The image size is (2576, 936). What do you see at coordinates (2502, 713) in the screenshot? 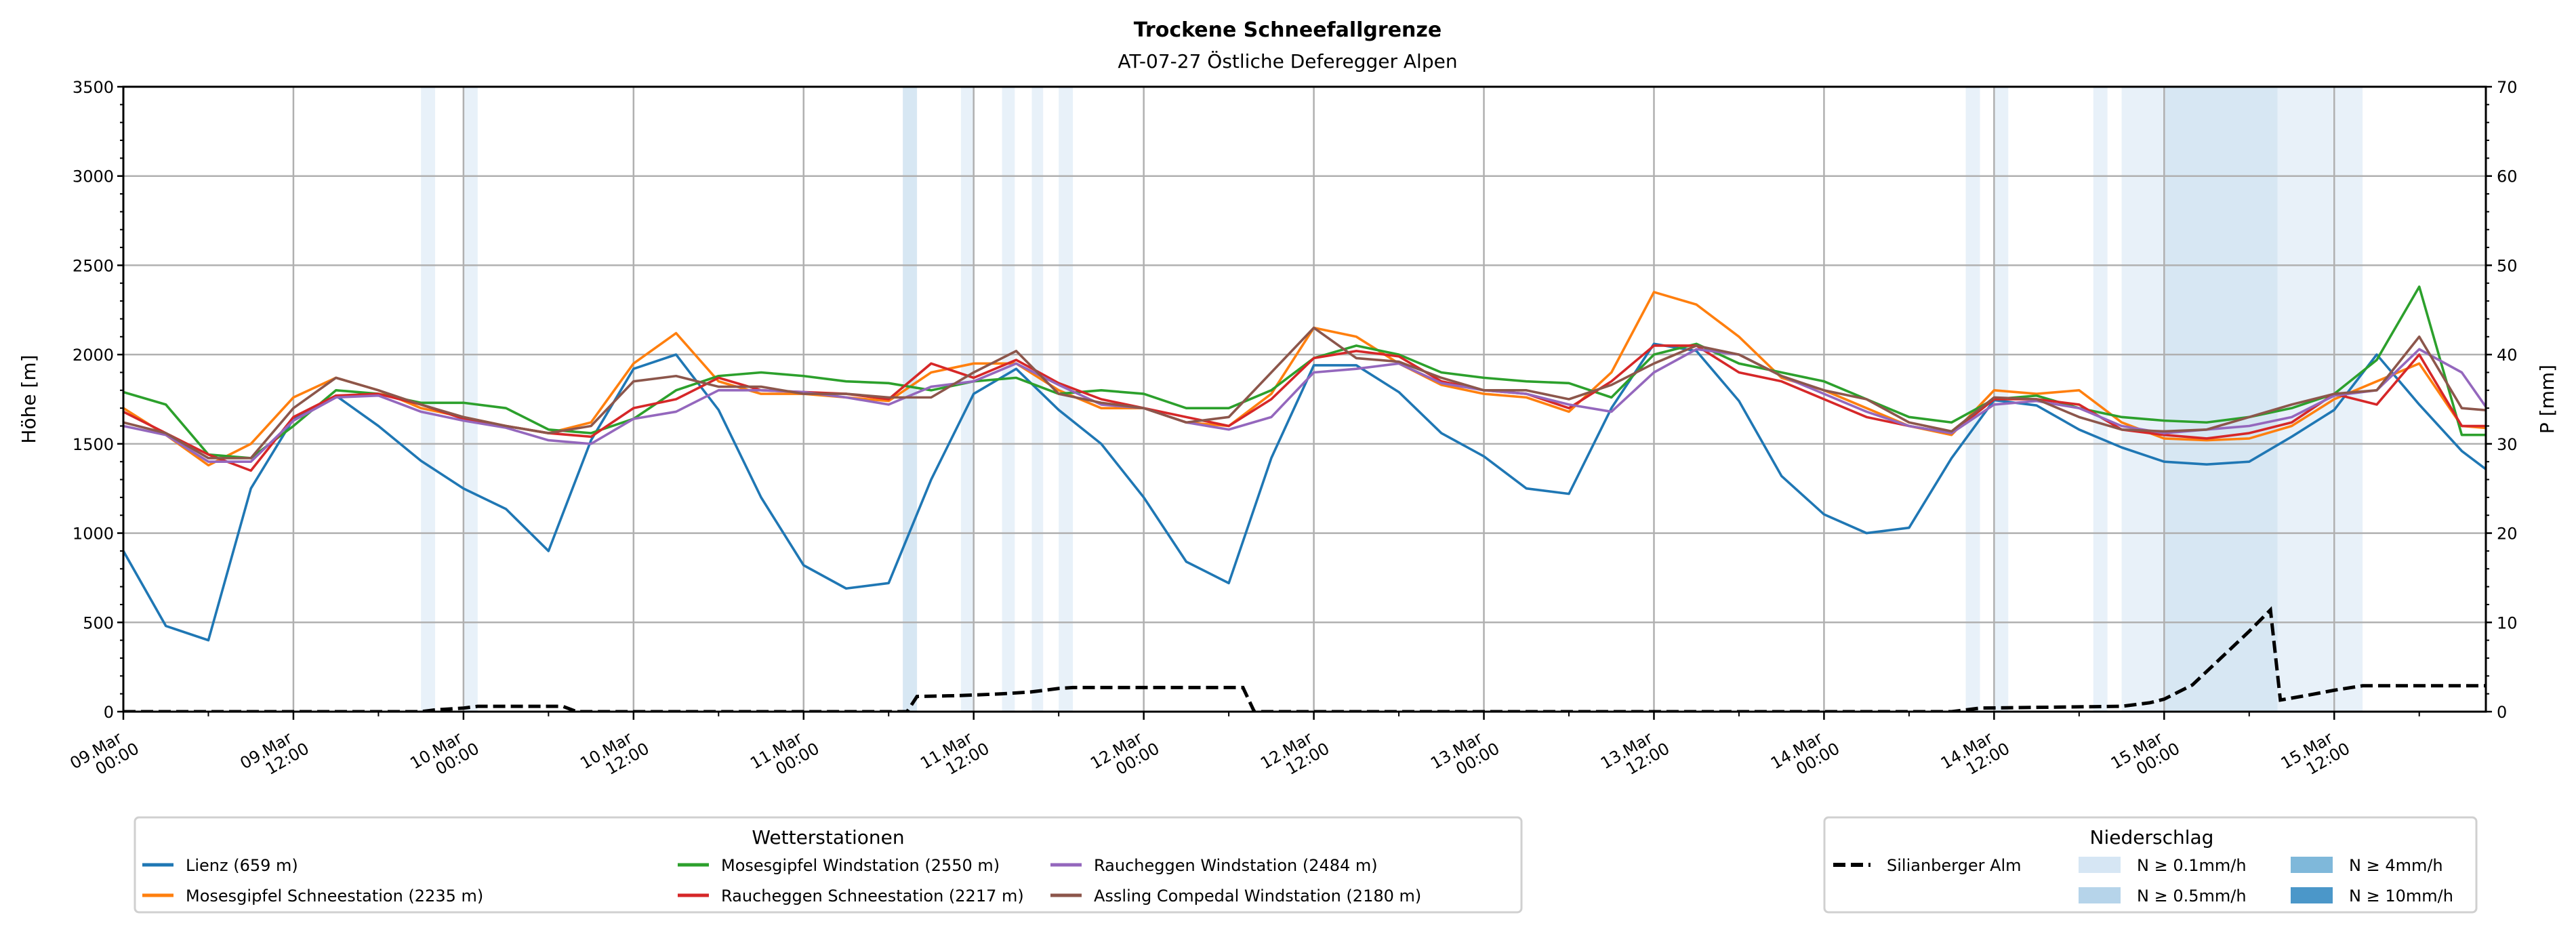
I see `y-right-tick-label: 0` at bounding box center [2502, 713].